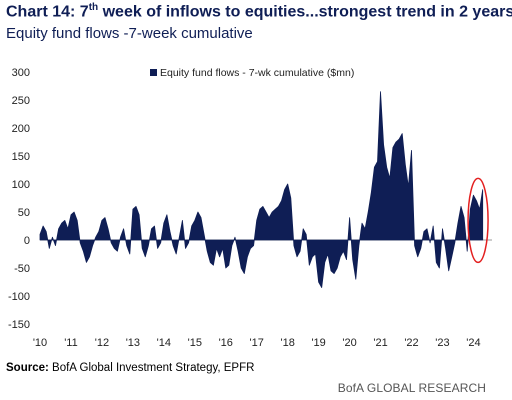 The height and width of the screenshot is (400, 512). I want to click on brand-label: BofA GLOBAL RESEARCH, so click(411, 388).